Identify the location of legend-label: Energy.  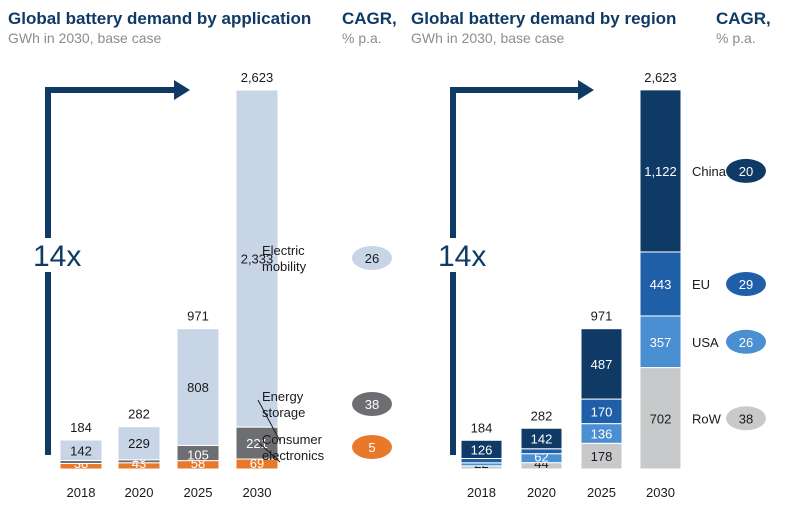
(283, 396).